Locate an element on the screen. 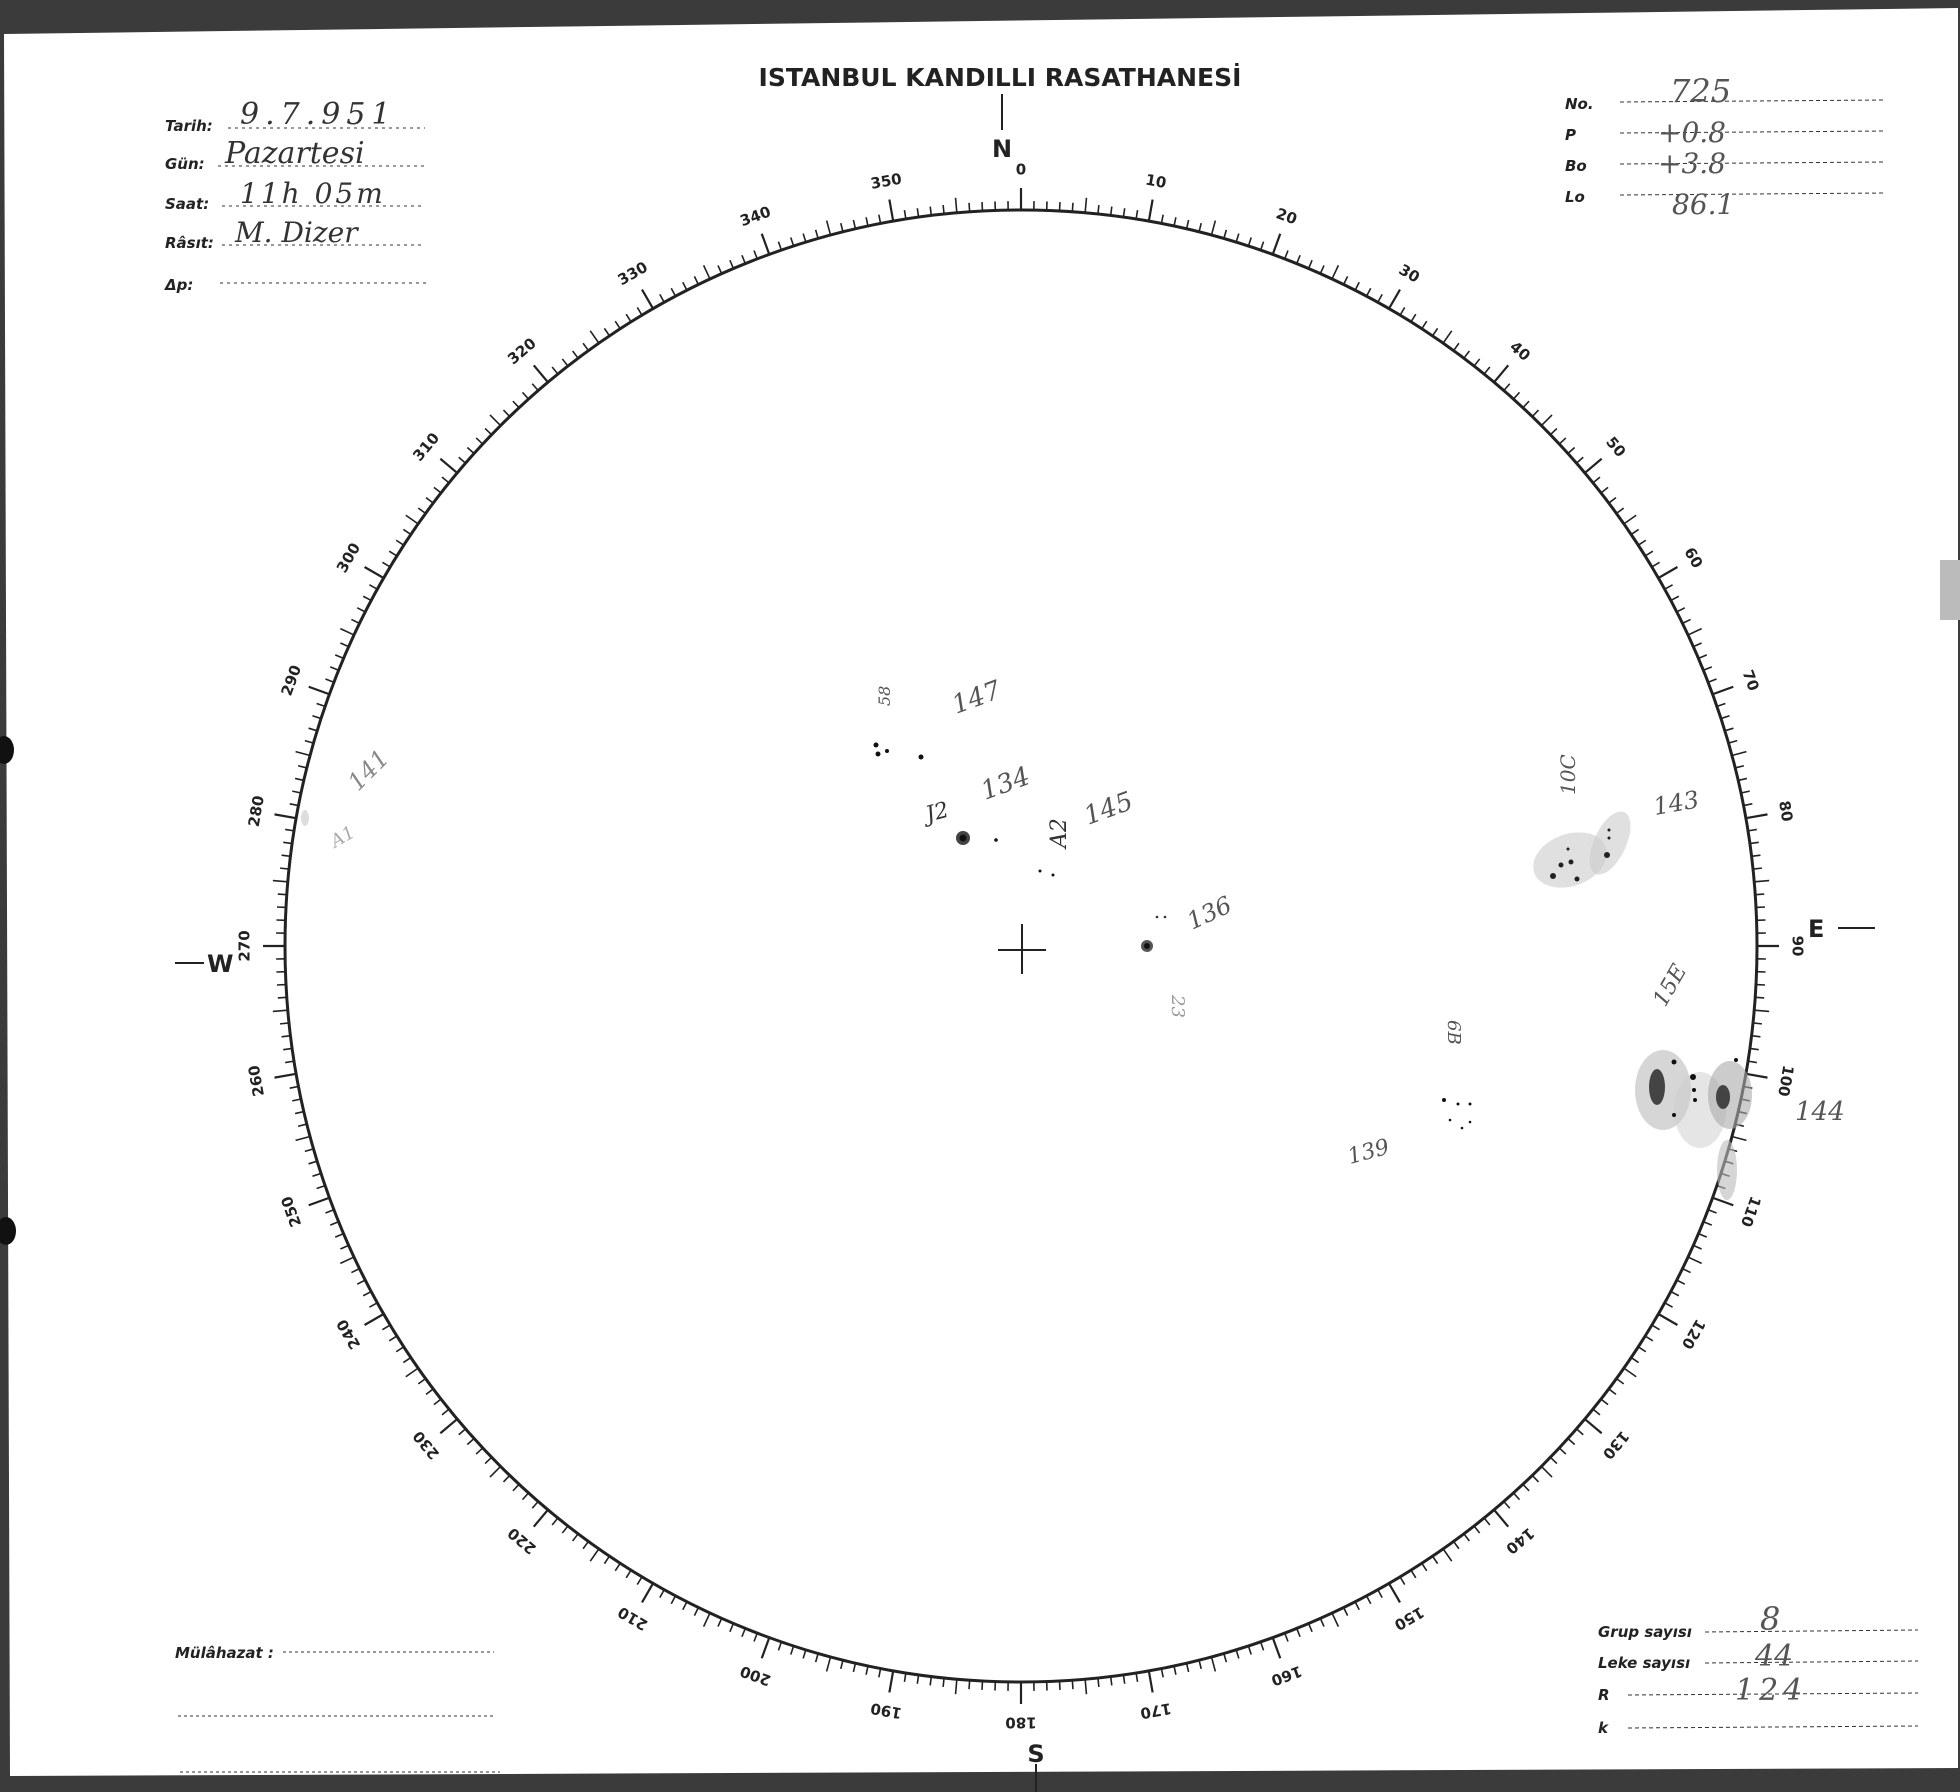  disk-center-cross is located at coordinates (1022, 949).